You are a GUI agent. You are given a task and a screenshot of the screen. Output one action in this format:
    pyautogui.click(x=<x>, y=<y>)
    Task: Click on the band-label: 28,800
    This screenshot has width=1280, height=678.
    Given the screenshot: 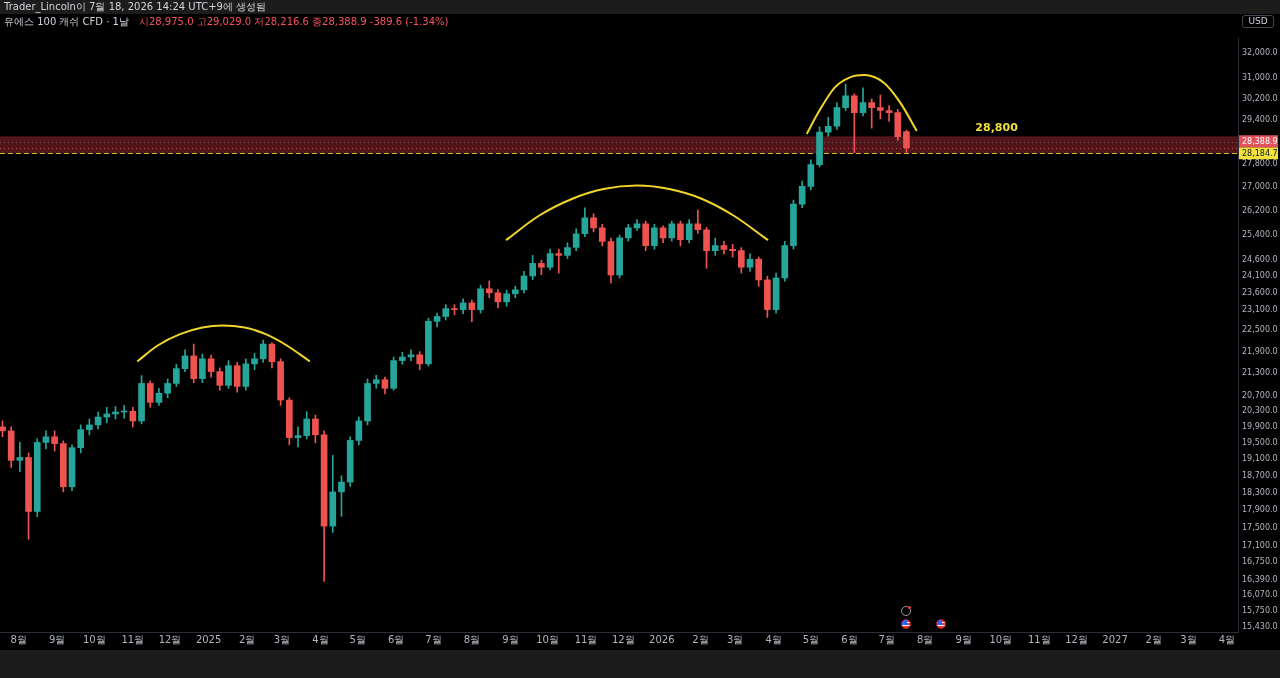 What is the action you would take?
    pyautogui.click(x=997, y=127)
    